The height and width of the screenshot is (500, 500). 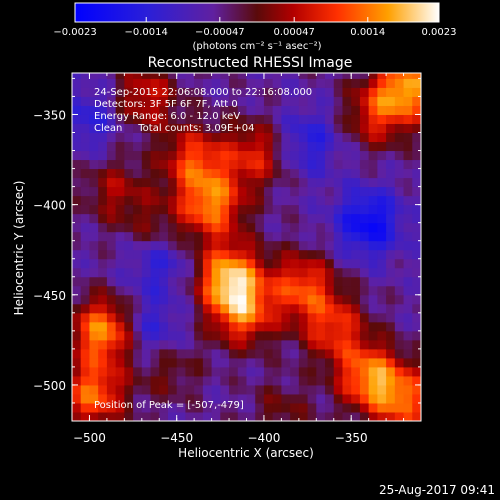 I want to click on colorbar-tick-label: −0.0014, so click(x=146, y=32).